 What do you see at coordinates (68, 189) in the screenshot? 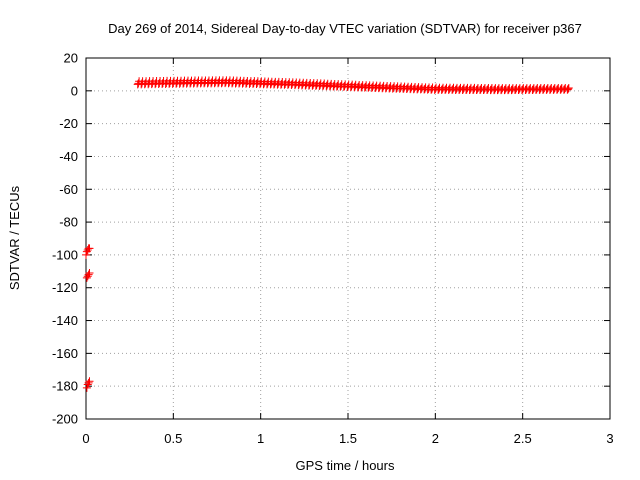
I see `y-tick-label: -60` at bounding box center [68, 189].